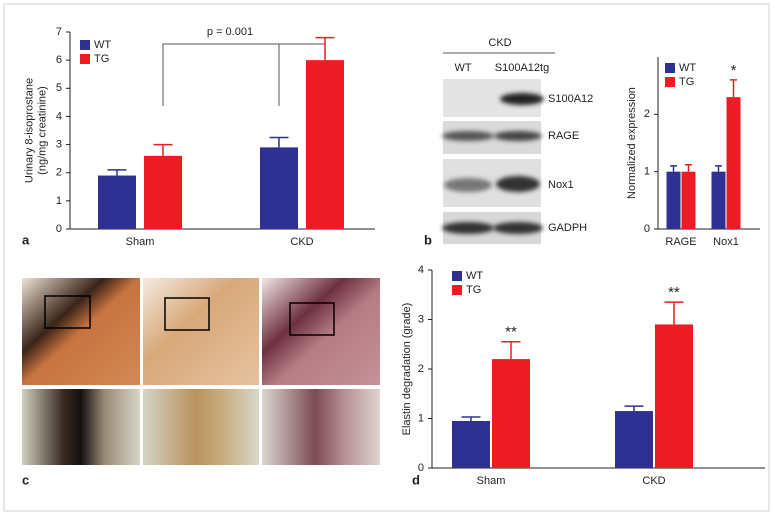 This screenshot has width=773, height=515. What do you see at coordinates (726, 242) in the screenshot?
I see `x-tick-label: Nox1` at bounding box center [726, 242].